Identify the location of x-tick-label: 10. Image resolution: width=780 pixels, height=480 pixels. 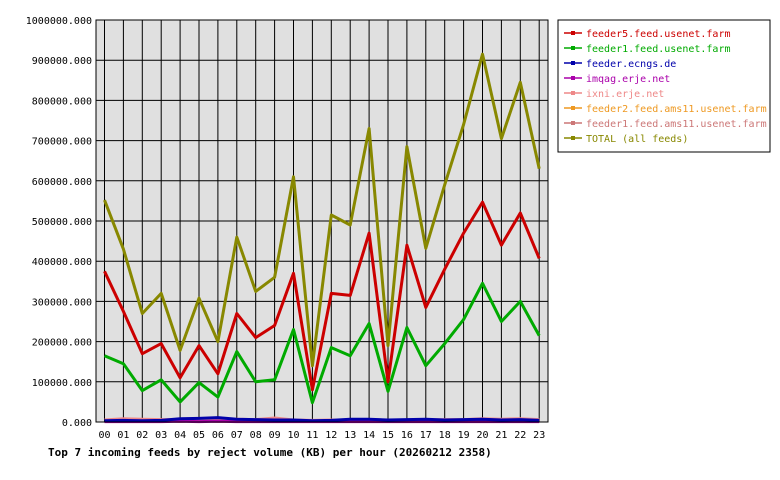
(293, 435).